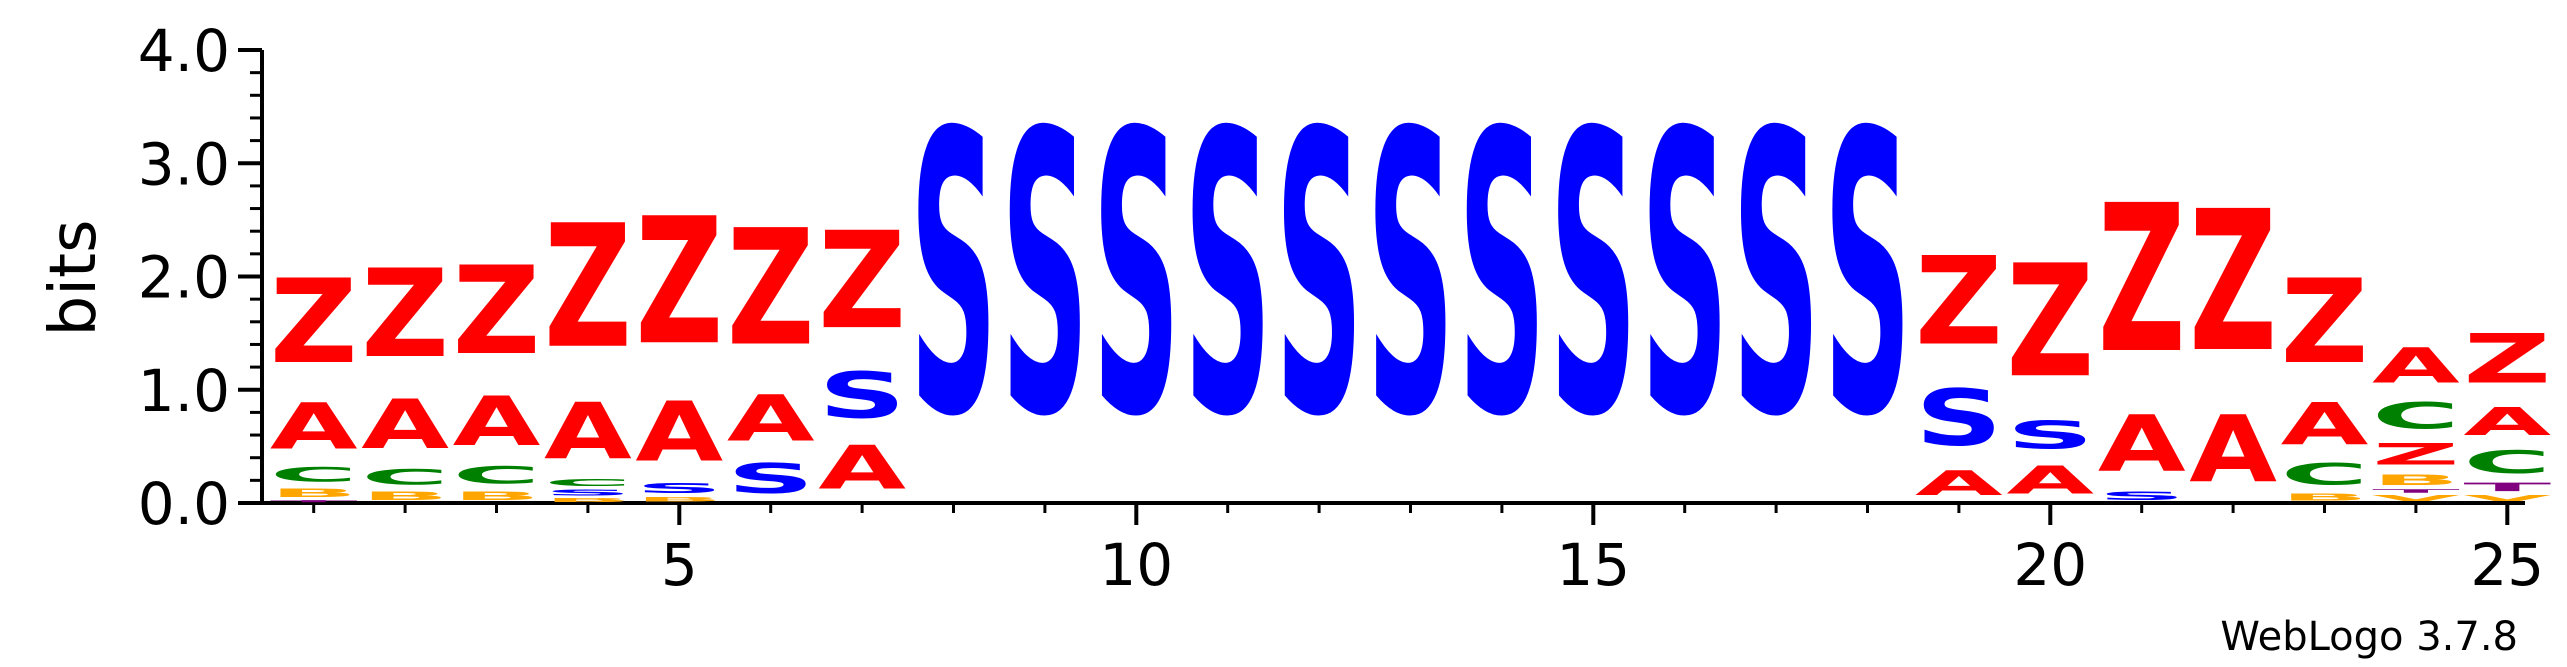  What do you see at coordinates (1593, 565) in the screenshot?
I see `x-tick-label: 15` at bounding box center [1593, 565].